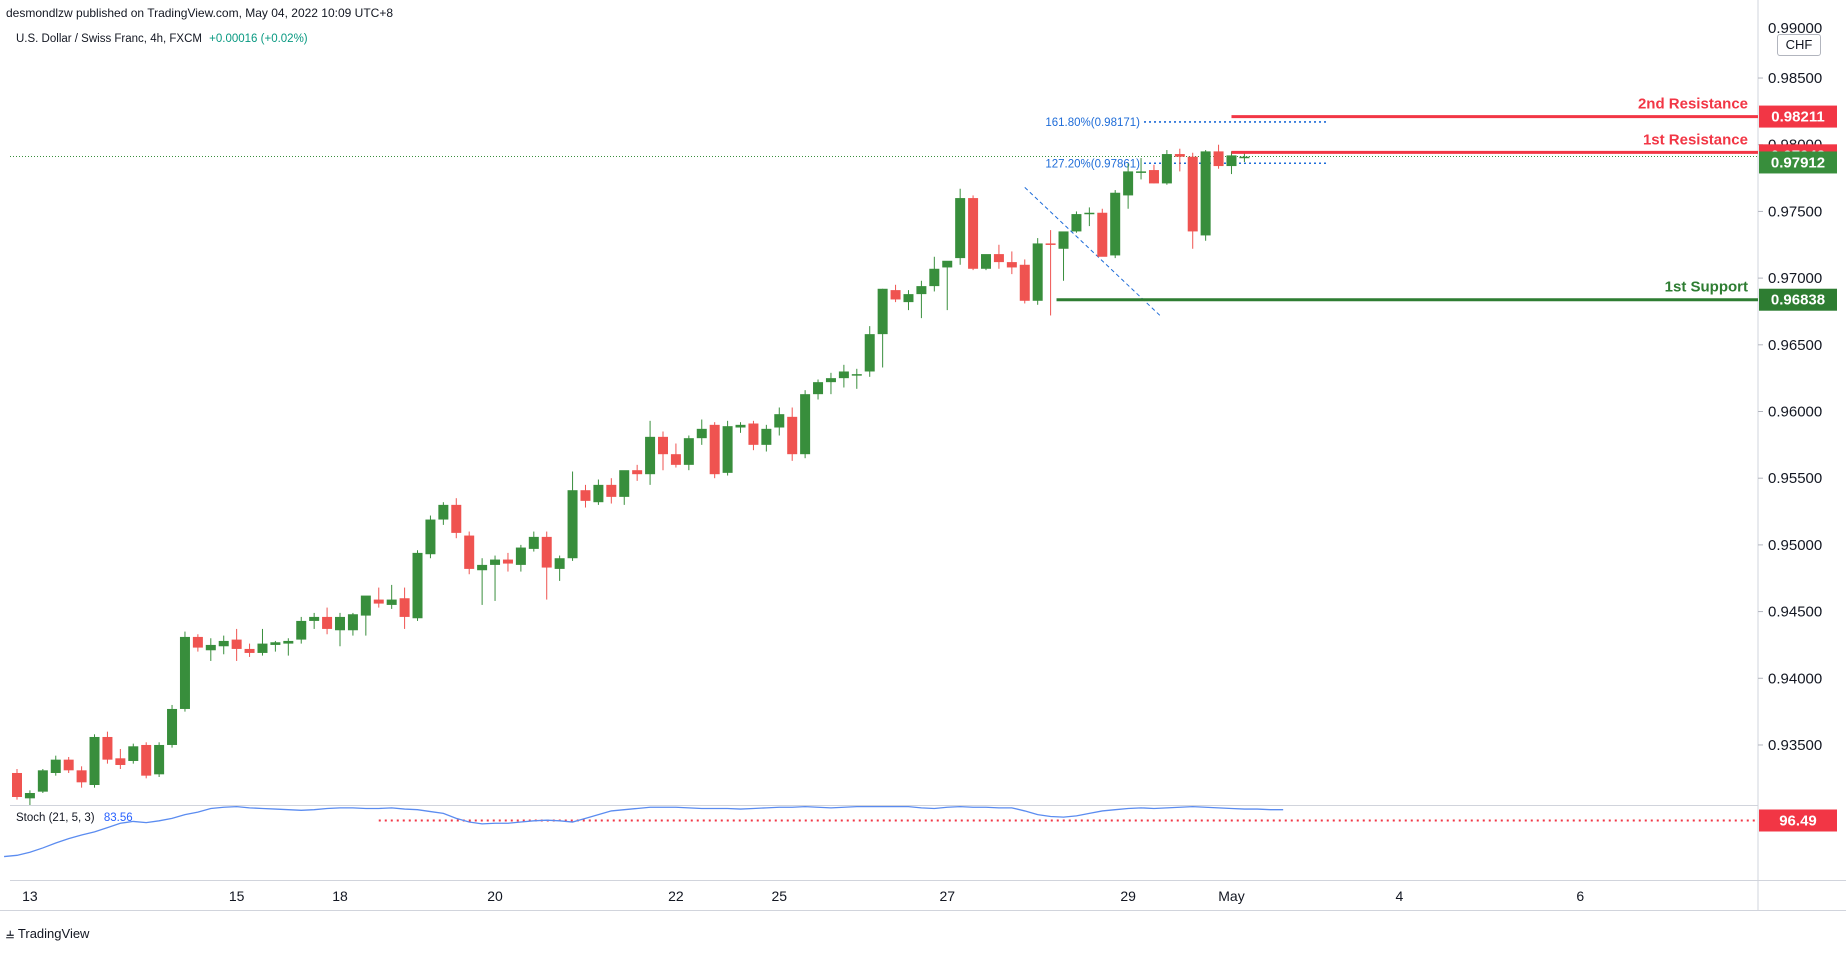 The width and height of the screenshot is (1846, 956). Describe the element at coordinates (644, 831) in the screenshot. I see `stoch-line` at that location.